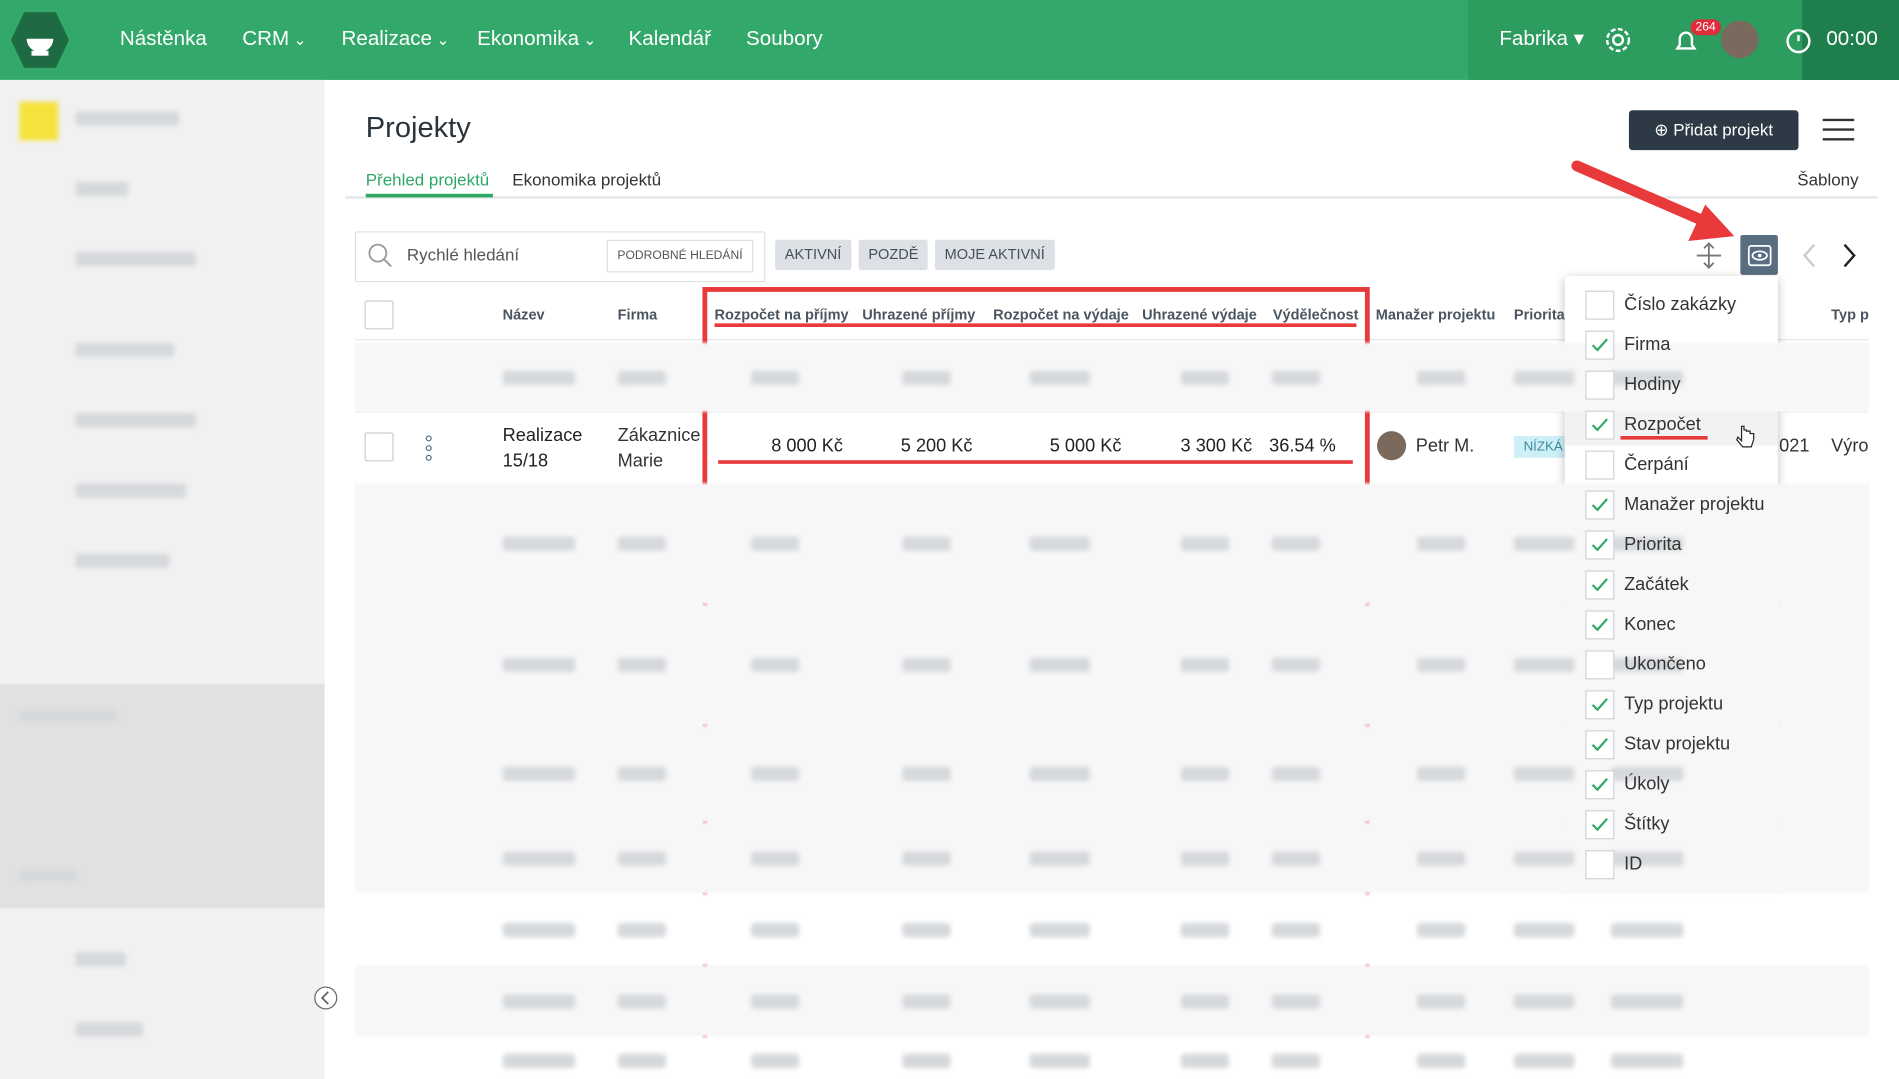  I want to click on settings-sliders, so click(1838, 129).